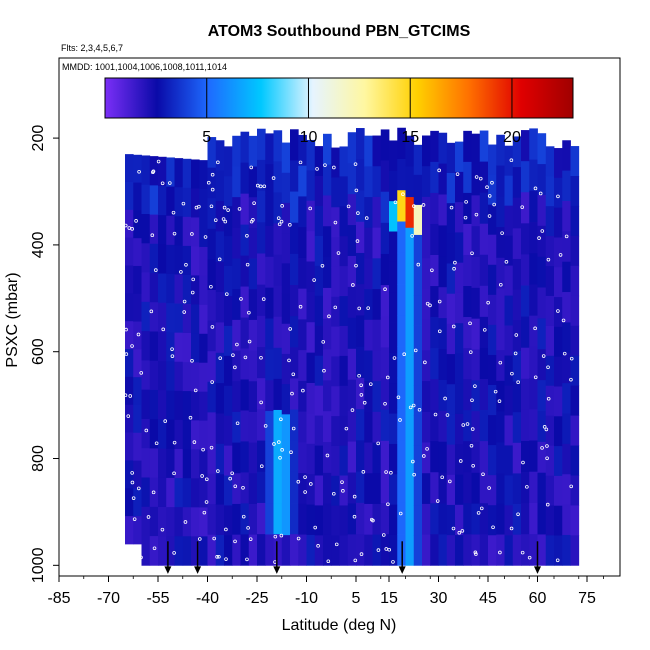 This screenshot has width=650, height=650. Describe the element at coordinates (306, 598) in the screenshot. I see `x-tick-label: -10` at that location.